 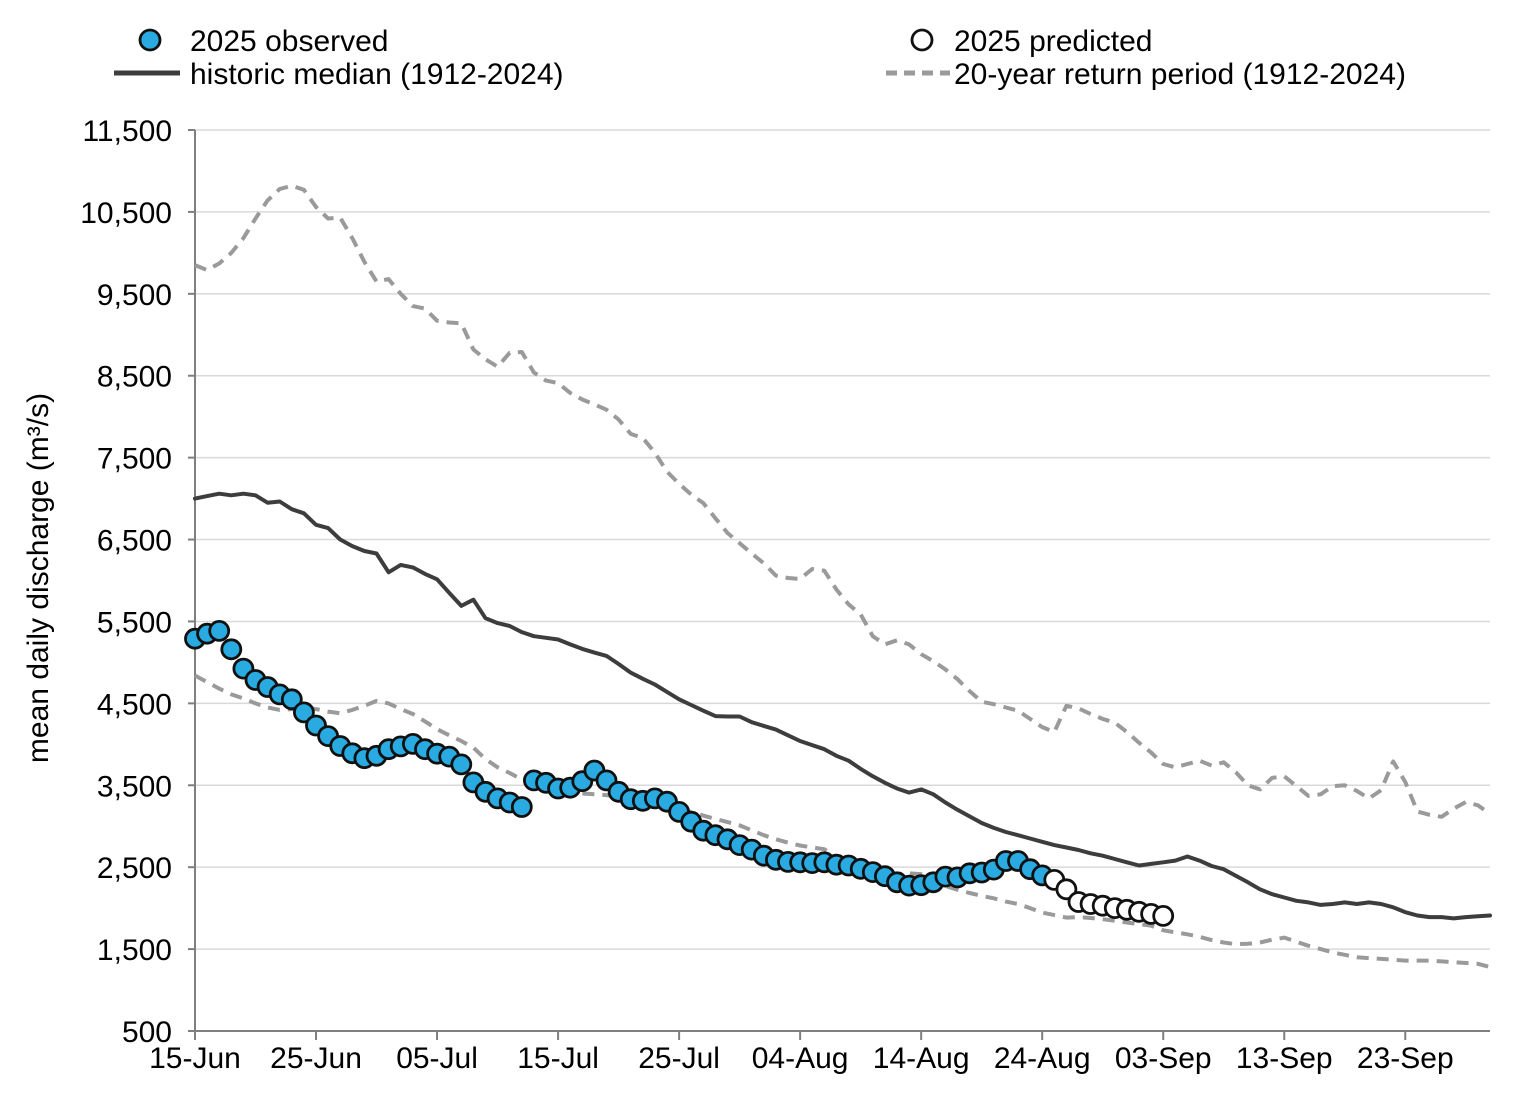 What do you see at coordinates (195, 1058) in the screenshot?
I see `x-tick-label: 15-Jun` at bounding box center [195, 1058].